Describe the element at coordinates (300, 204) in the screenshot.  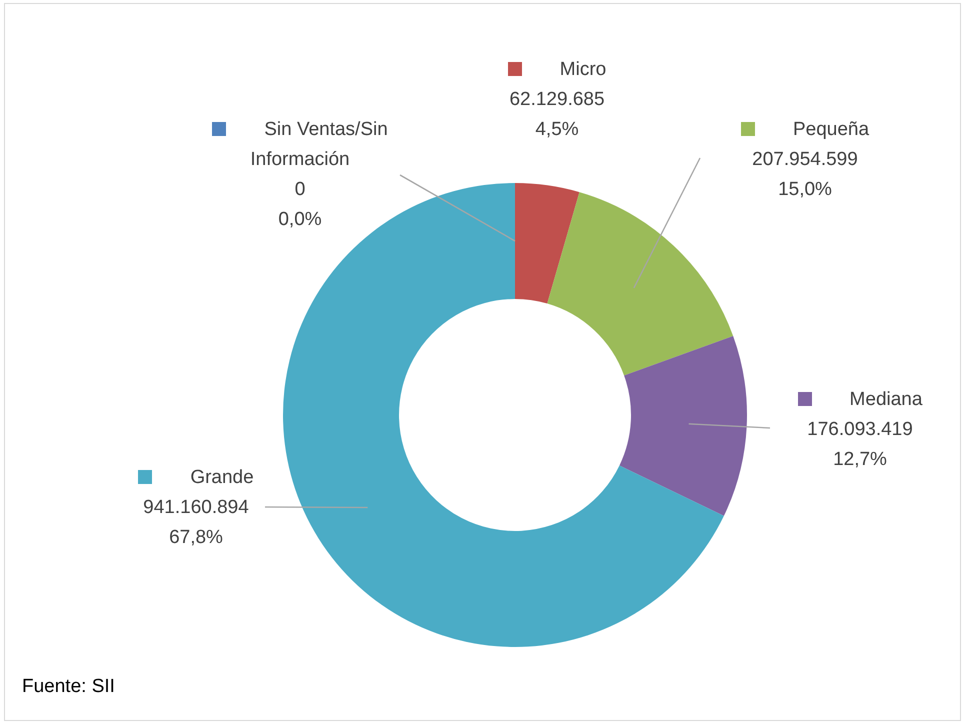
I see `text: 0 0,0%` at that location.